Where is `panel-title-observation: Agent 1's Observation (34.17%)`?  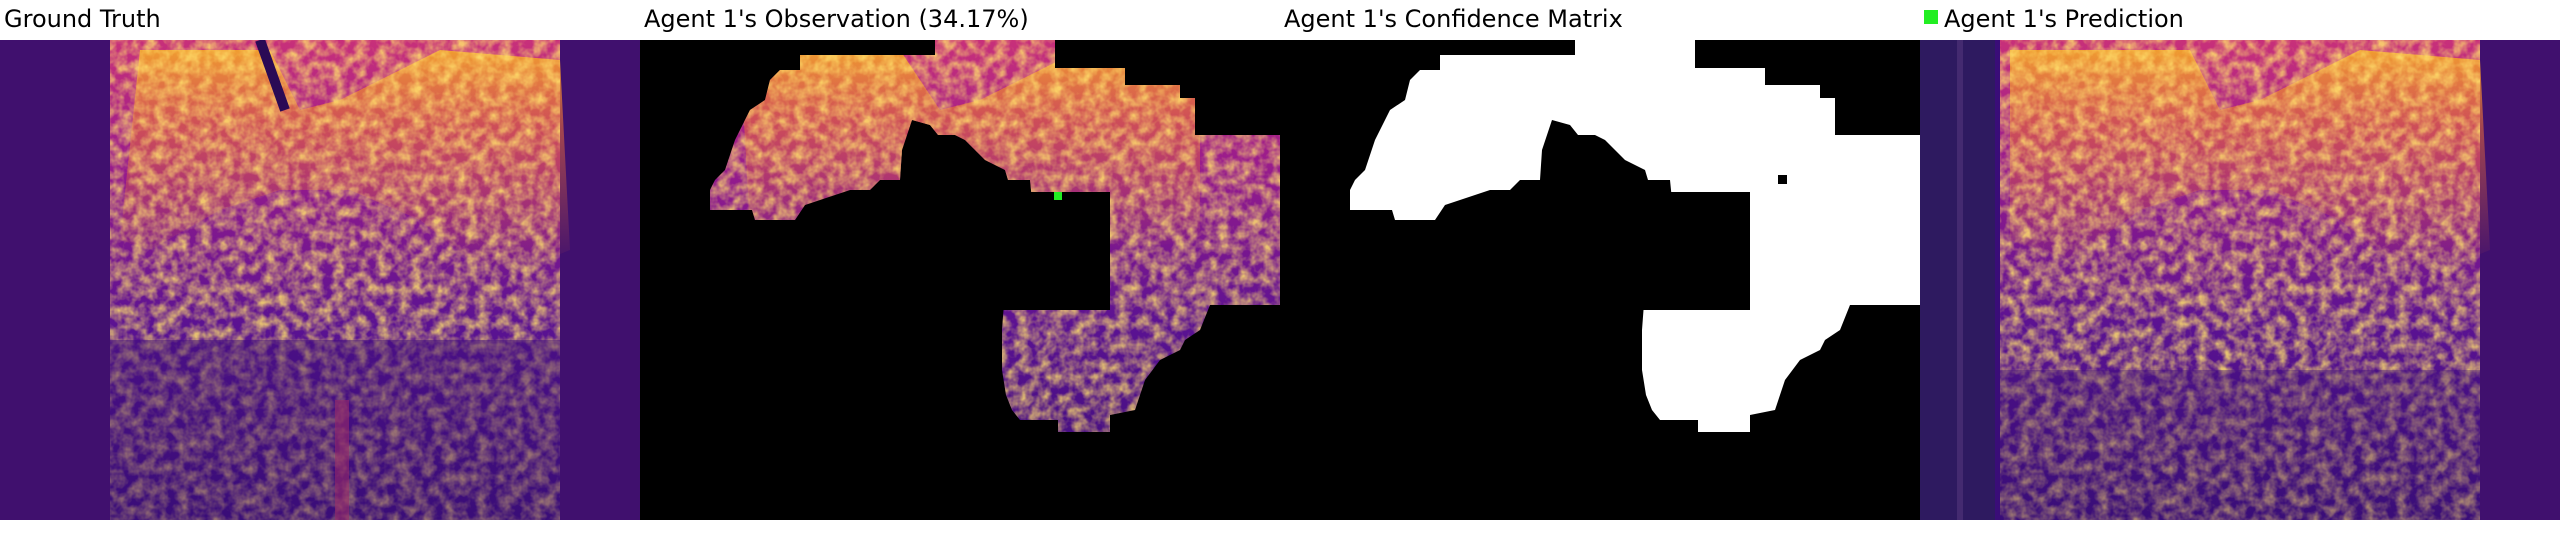 panel-title-observation: Agent 1's Observation (34.17%) is located at coordinates (836, 19).